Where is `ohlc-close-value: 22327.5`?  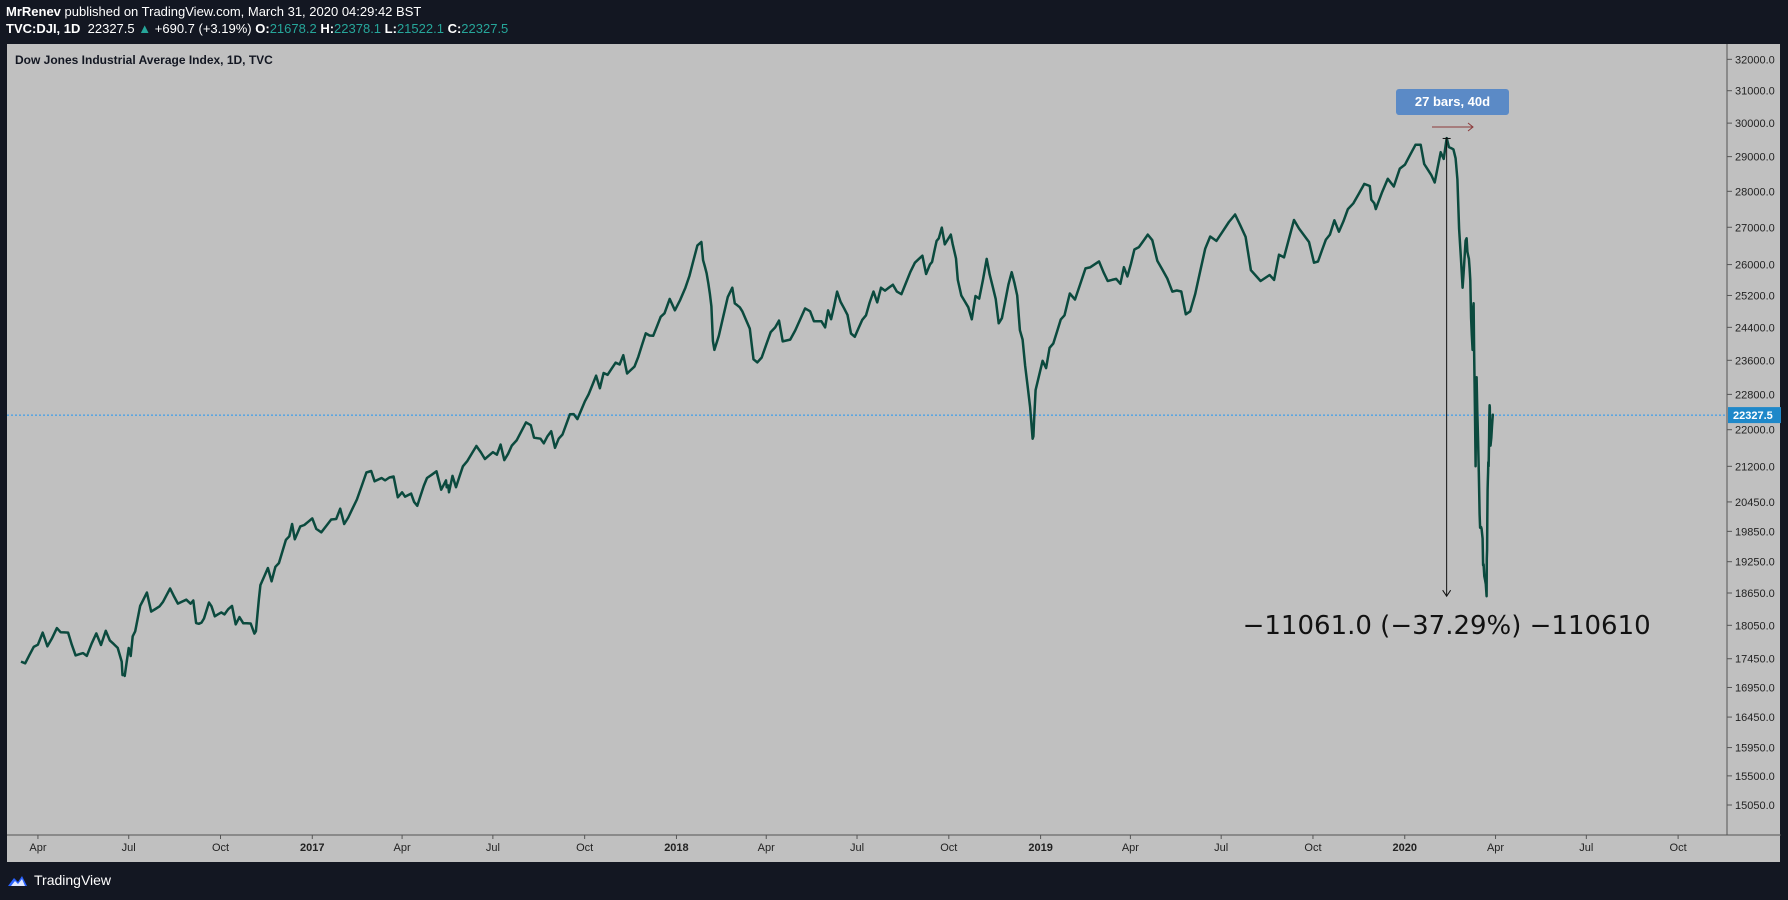 ohlc-close-value: 22327.5 is located at coordinates (485, 28).